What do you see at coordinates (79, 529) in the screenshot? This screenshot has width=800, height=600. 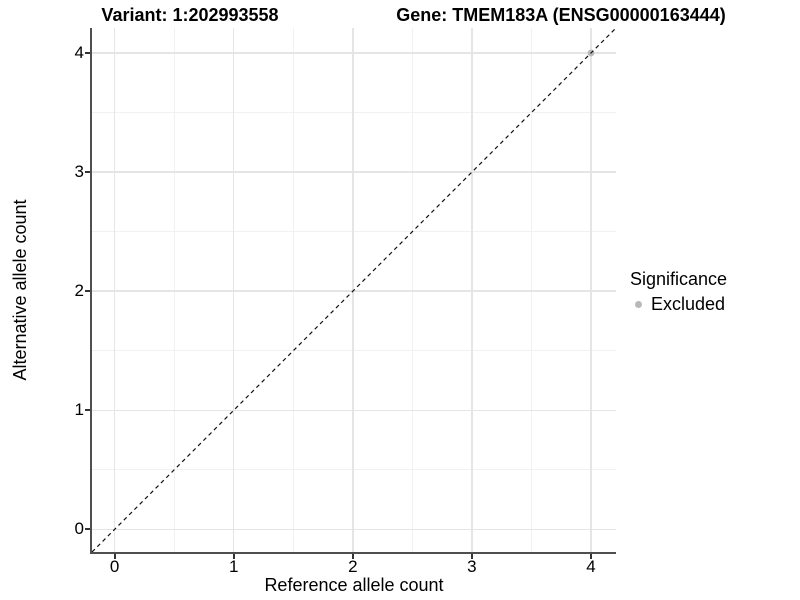 I see `y-tick-label-0: 0` at bounding box center [79, 529].